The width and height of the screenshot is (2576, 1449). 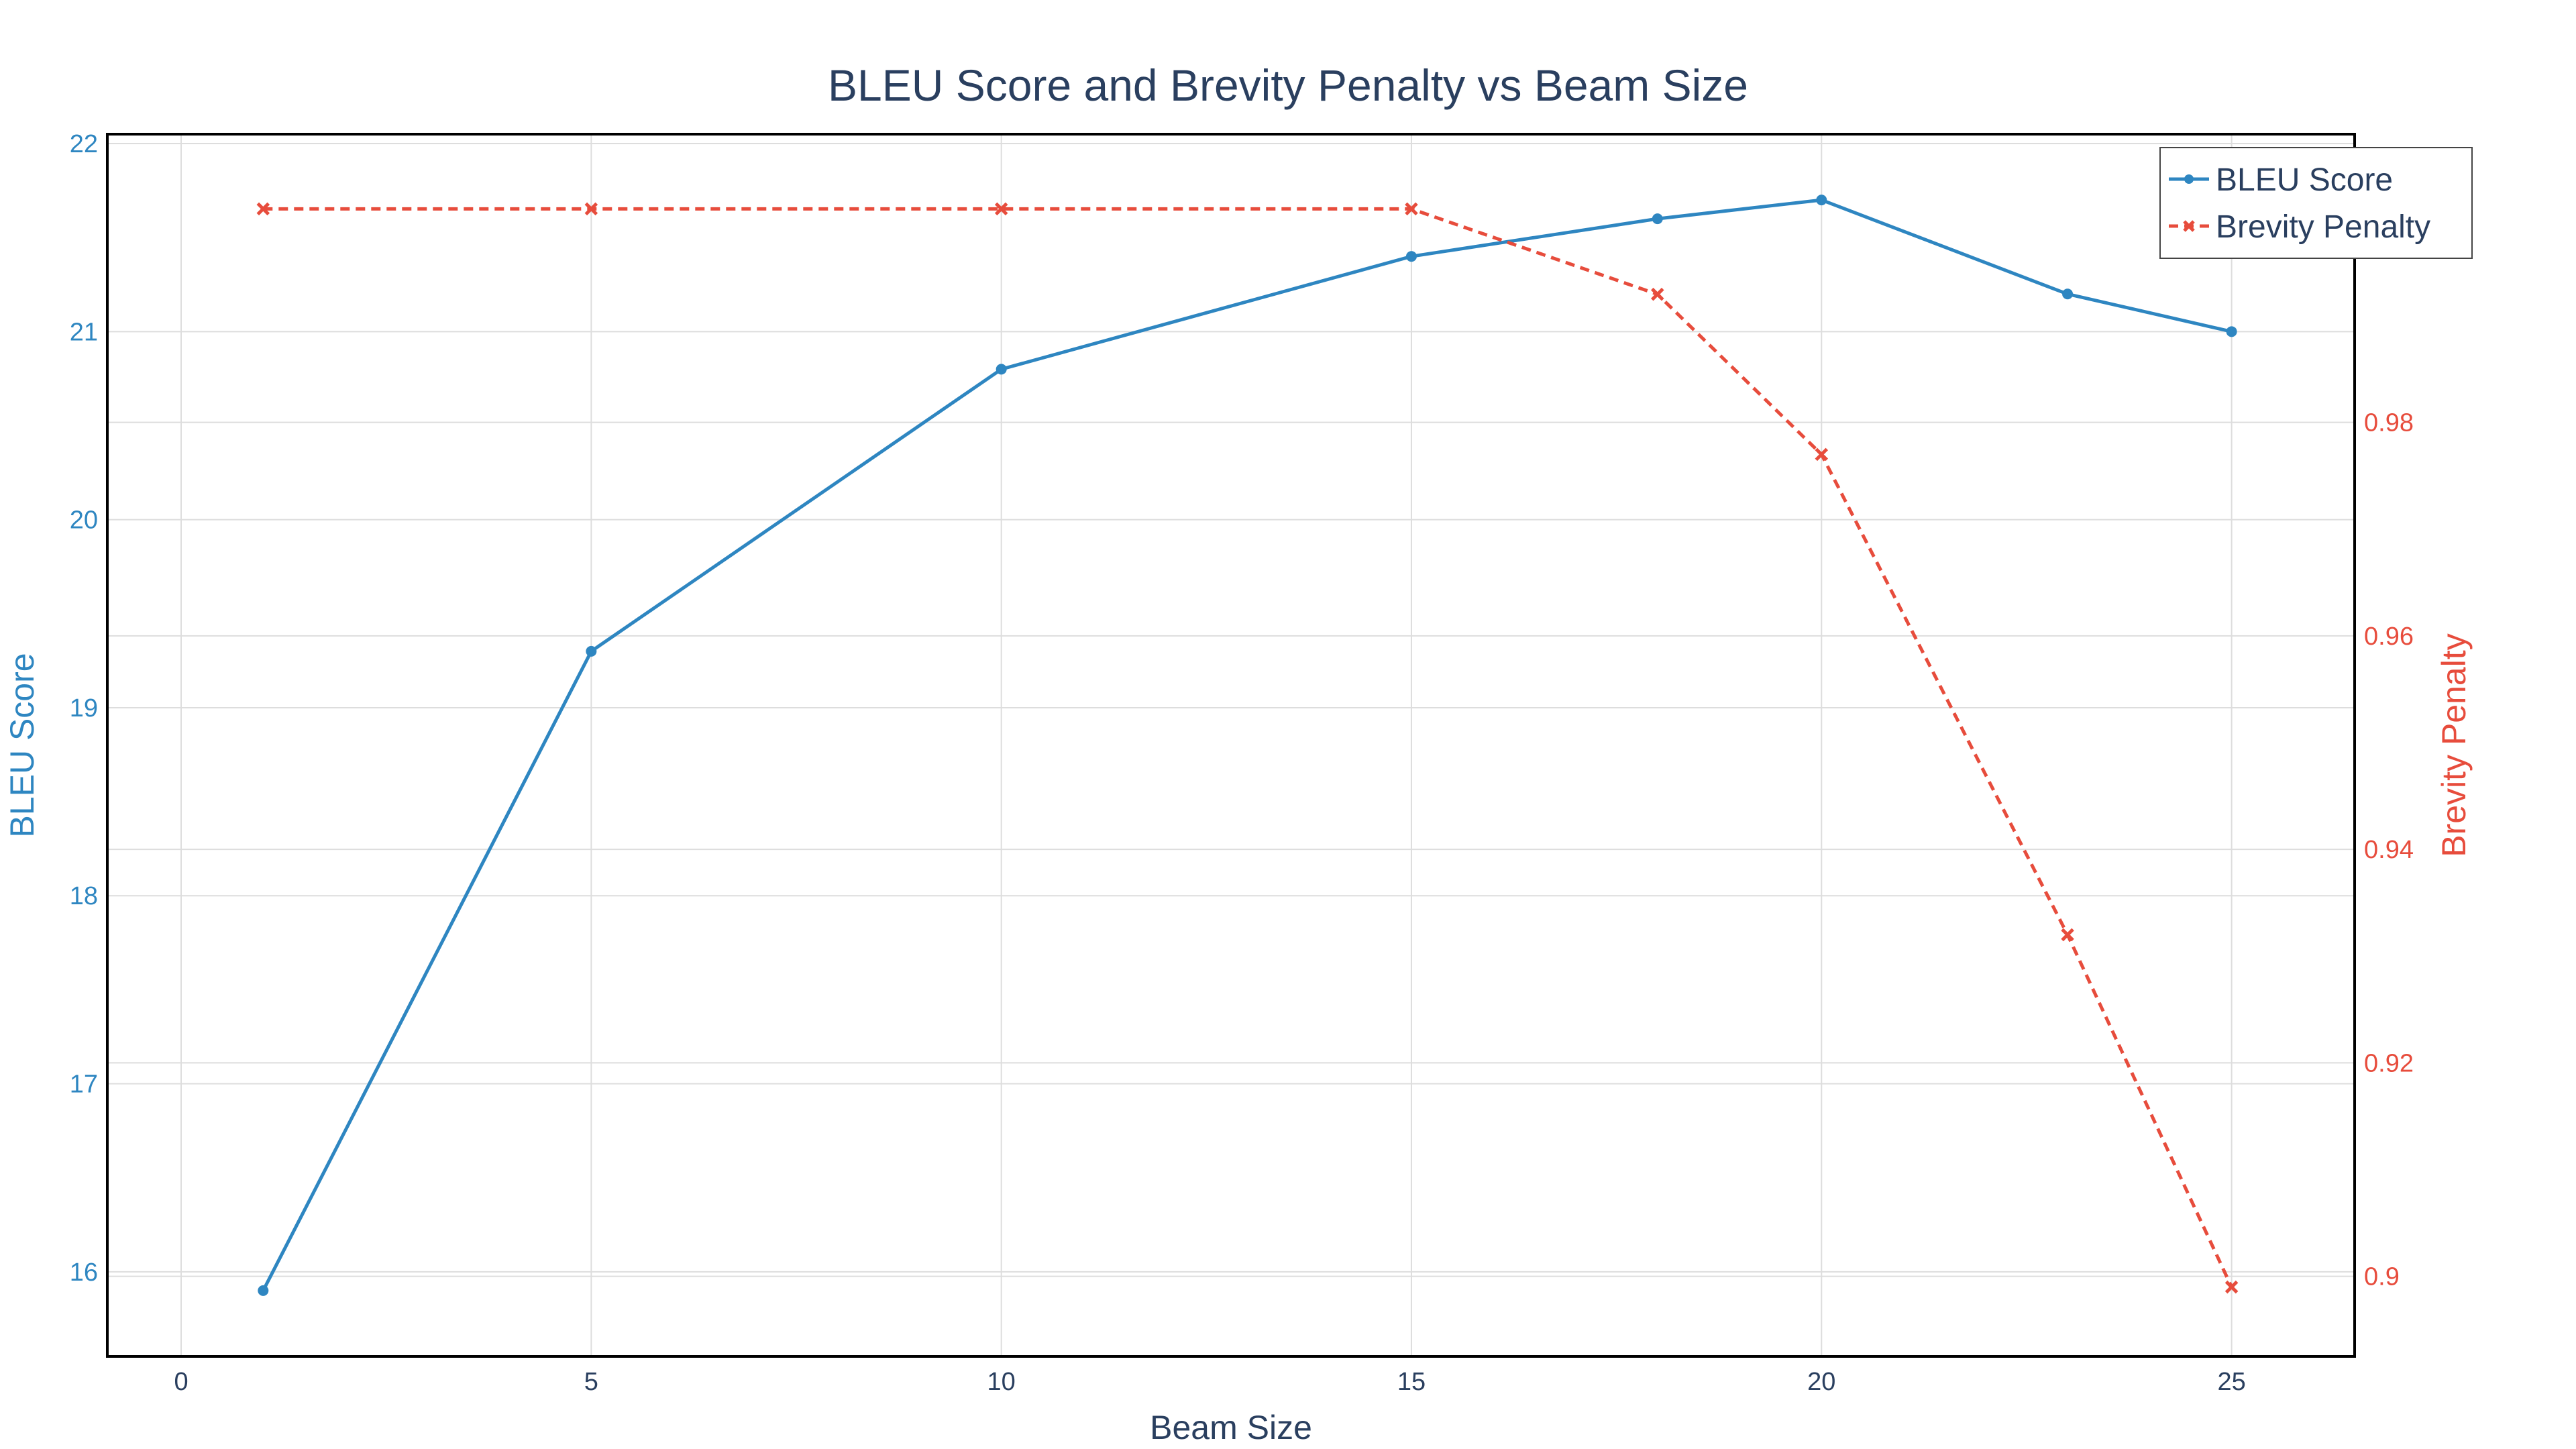 I want to click on legend: BLEU Score Brevity Penalty, so click(x=2316, y=203).